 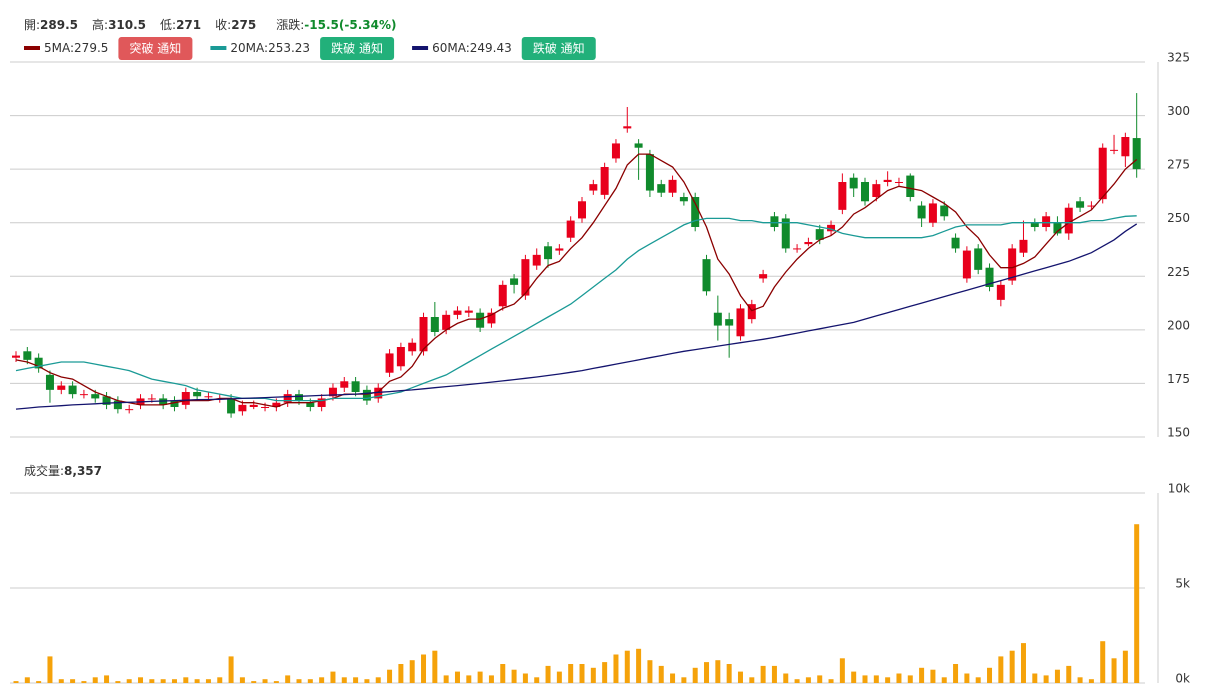 I want to click on y-tick-label: 250, so click(x=1178, y=218).